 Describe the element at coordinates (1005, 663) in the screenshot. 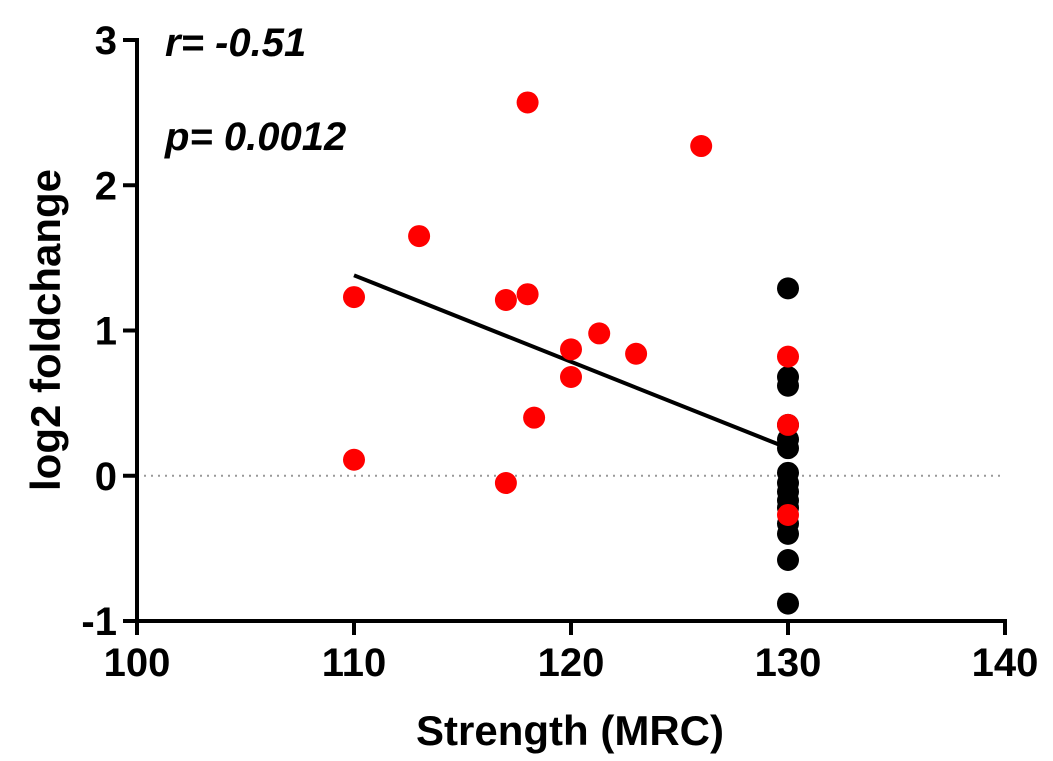

I see `x-tick-label: 140` at that location.